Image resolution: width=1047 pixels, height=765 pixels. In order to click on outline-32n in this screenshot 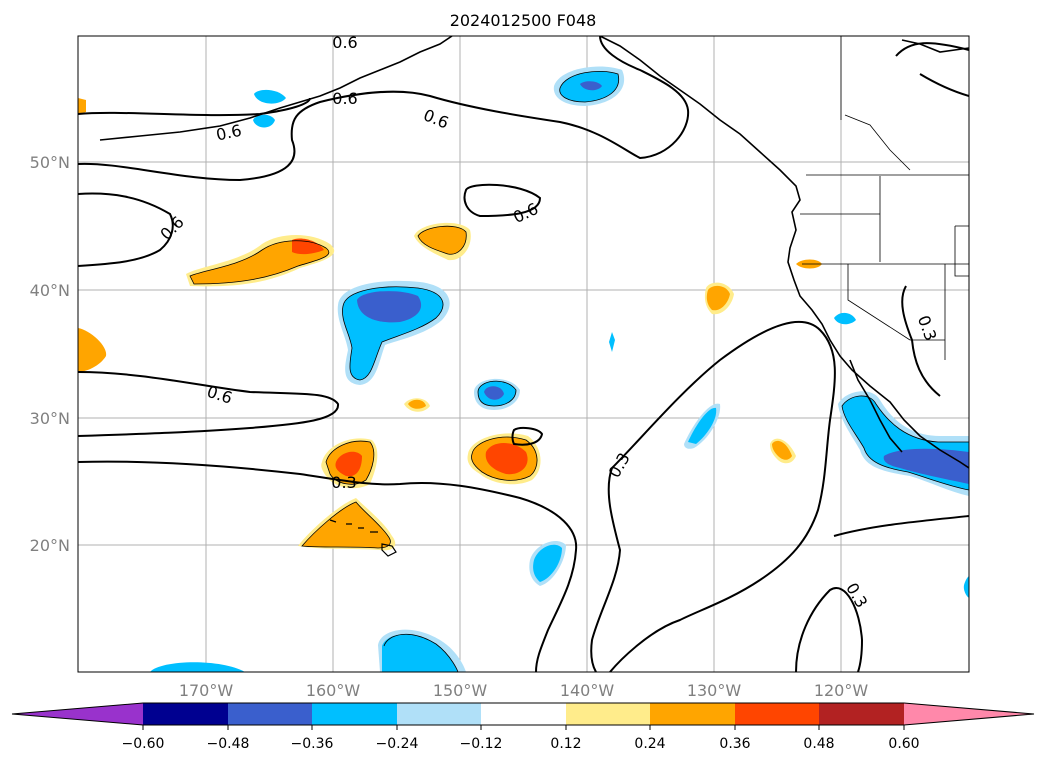, I will do `click(497, 393)`.